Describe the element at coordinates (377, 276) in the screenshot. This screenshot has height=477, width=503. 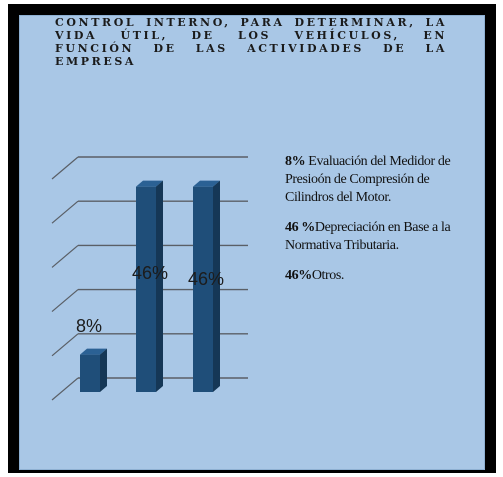
I see `legend-item-3: 46%Otros.` at that location.